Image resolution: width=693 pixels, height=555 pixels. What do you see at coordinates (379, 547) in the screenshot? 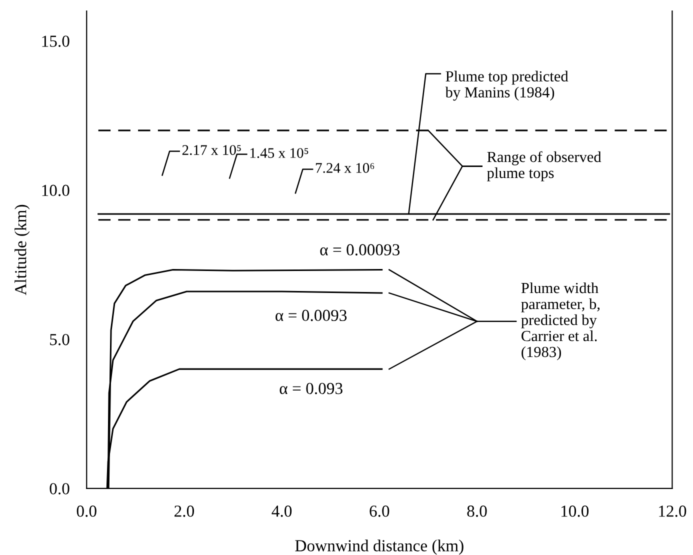
I see `x-axis-title: Downwind distance (km)` at bounding box center [379, 547].